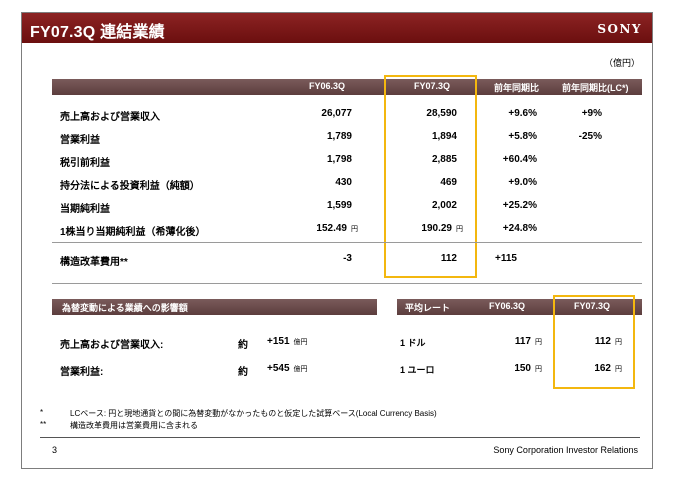 This screenshot has height=479, width=687. I want to click on rate-fy06: 150 円, so click(512, 368).